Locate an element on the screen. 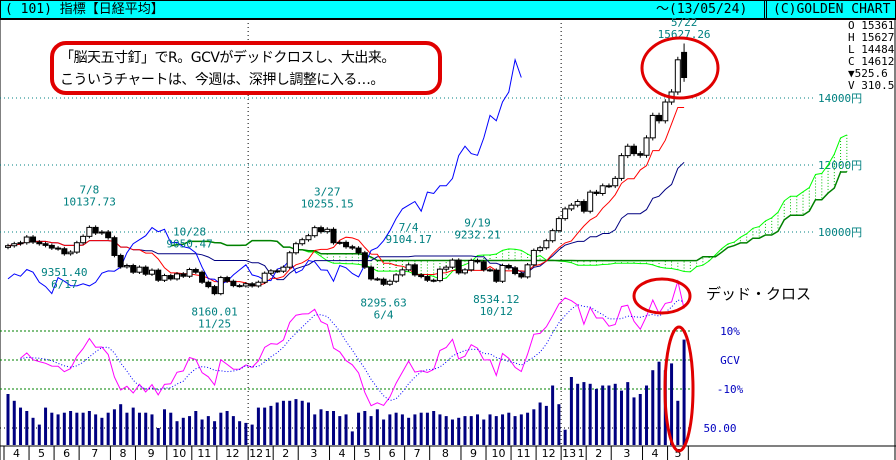 The width and height of the screenshot is (896, 460). info-open: O 15361 is located at coordinates (871, 25).